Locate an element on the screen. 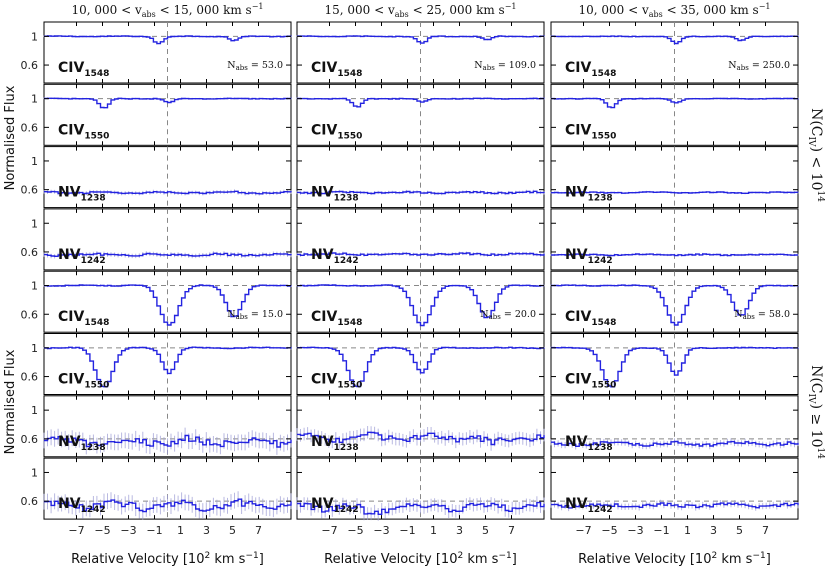 This screenshot has width=831, height=572. panel-nv1238-row1-col3: NV1238 is located at coordinates (674, 177).